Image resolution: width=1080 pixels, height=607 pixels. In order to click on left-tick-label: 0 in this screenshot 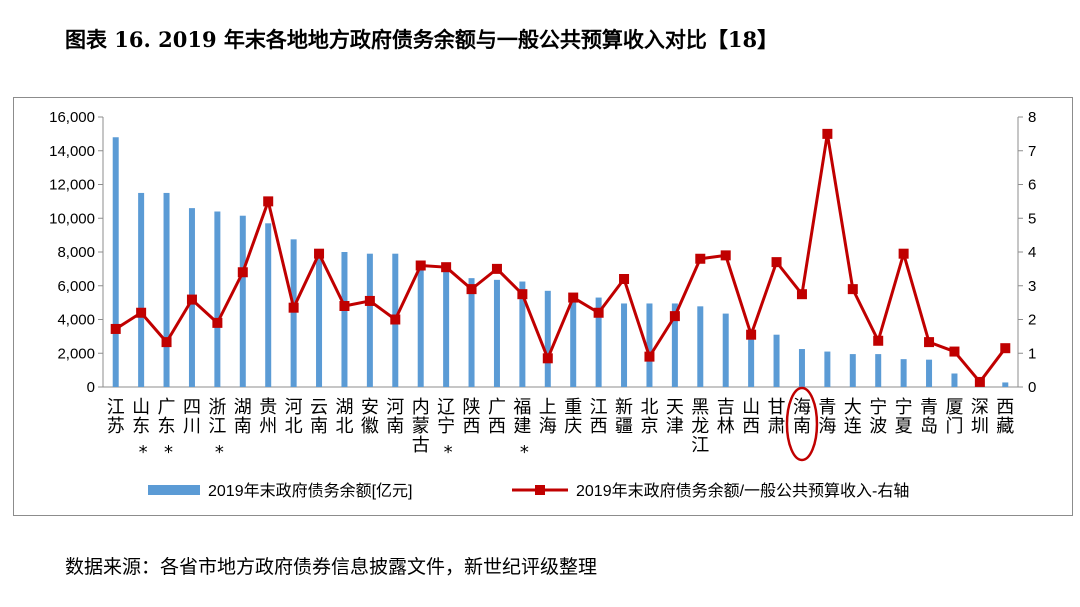, I will do `click(91, 387)`.